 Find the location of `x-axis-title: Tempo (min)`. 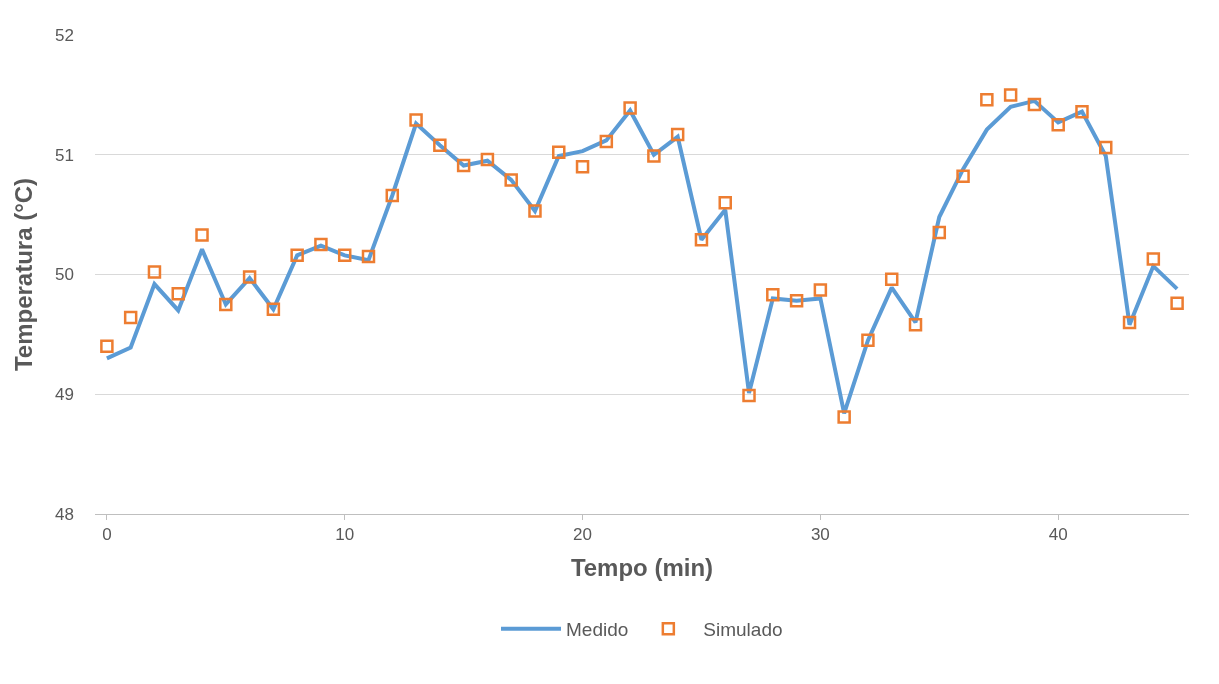

x-axis-title: Tempo (min) is located at coordinates (642, 567).